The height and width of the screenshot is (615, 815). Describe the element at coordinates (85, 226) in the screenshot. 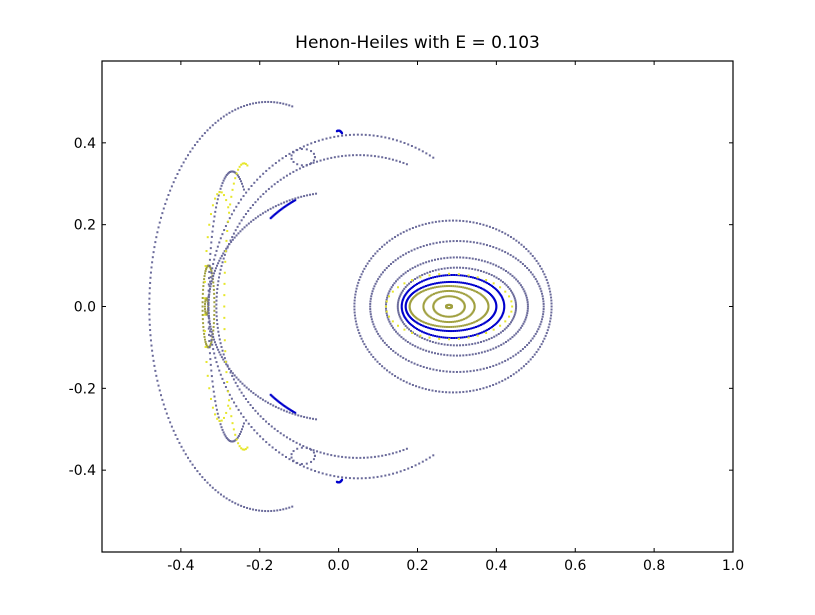

I see `y-tick-label: 0.2` at that location.